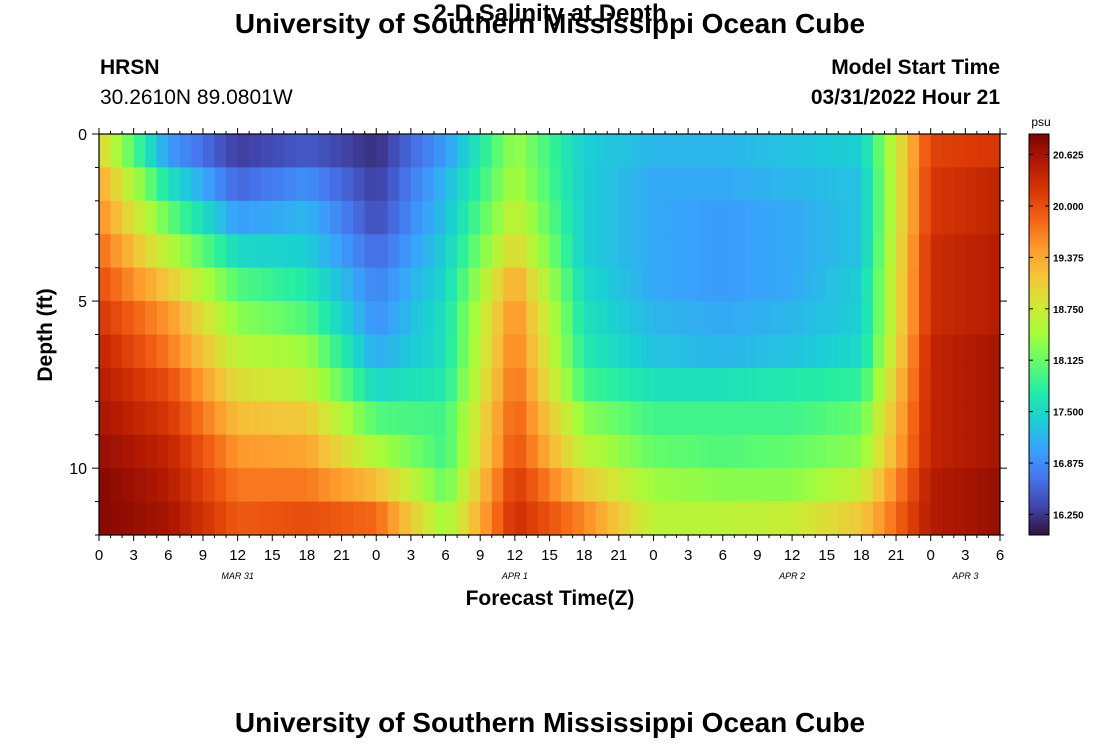  What do you see at coordinates (133, 555) in the screenshot?
I see `x-tick-label: 3` at bounding box center [133, 555].